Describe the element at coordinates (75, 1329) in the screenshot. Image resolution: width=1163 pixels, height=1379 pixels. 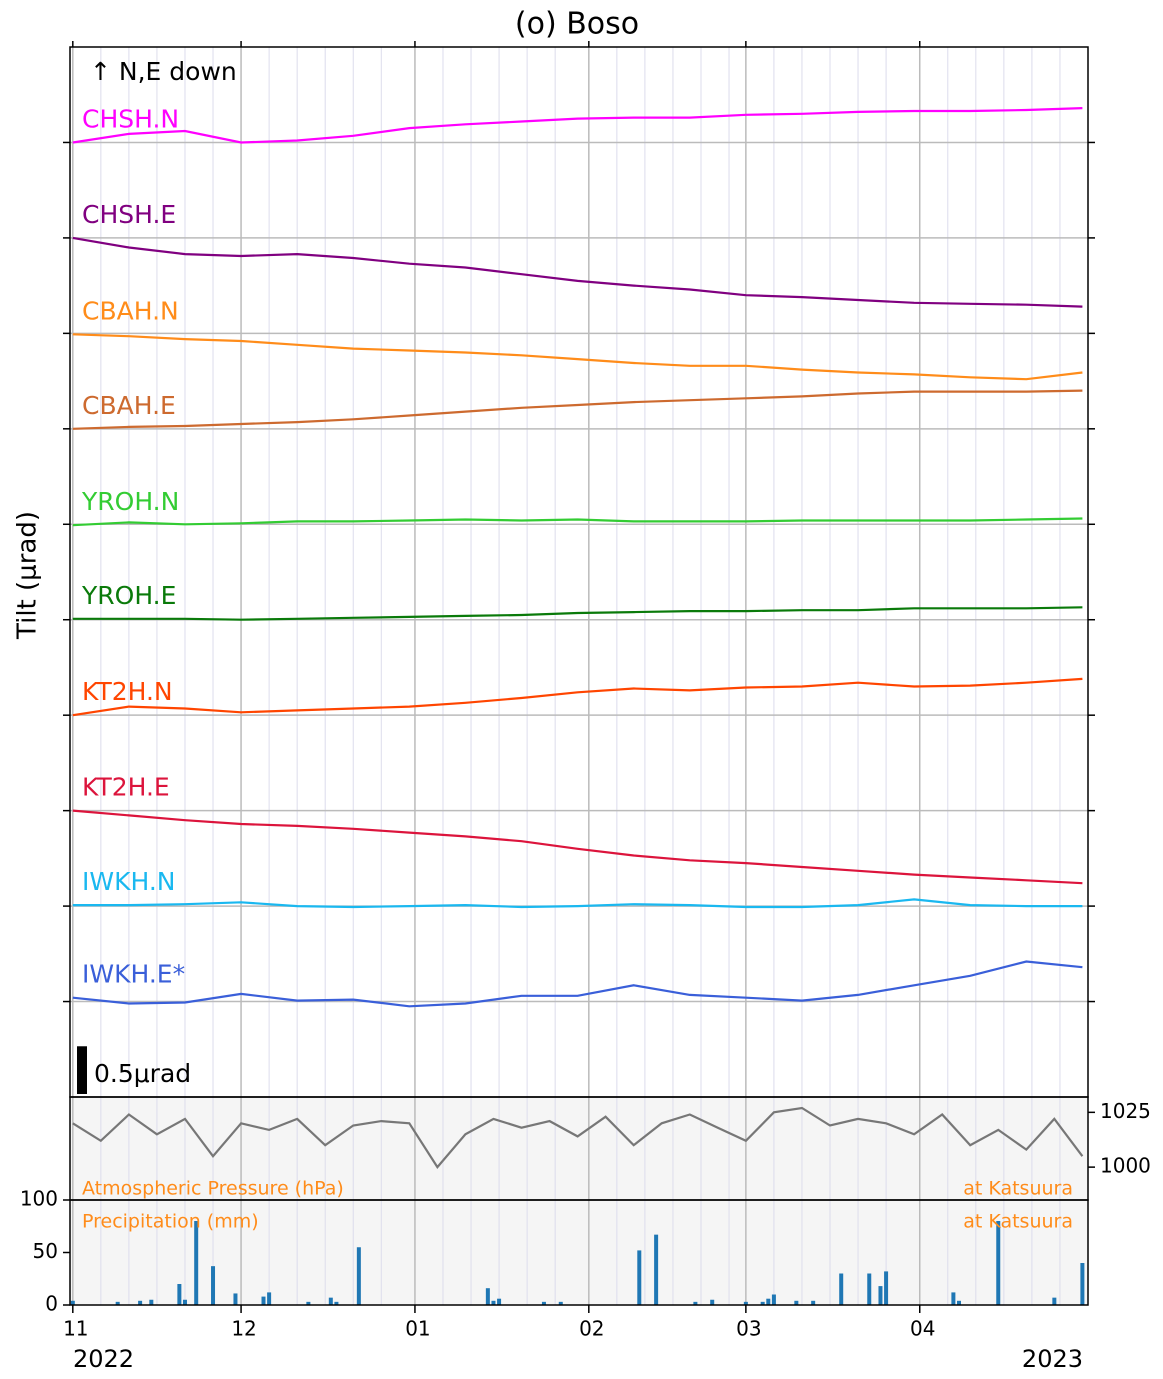
I see `x-tick-label: 11` at that location.